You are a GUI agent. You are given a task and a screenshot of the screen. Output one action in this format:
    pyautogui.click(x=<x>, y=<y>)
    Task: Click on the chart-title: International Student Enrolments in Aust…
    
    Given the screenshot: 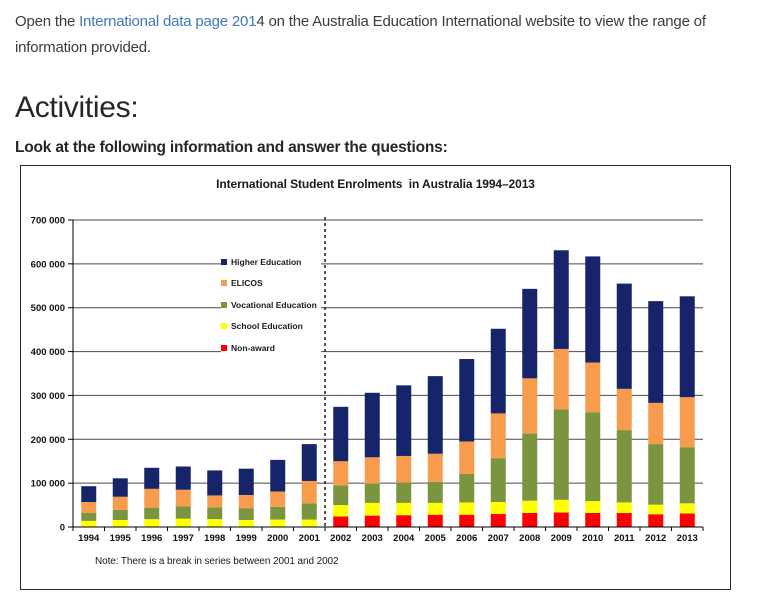 What is the action you would take?
    pyautogui.click(x=375, y=184)
    